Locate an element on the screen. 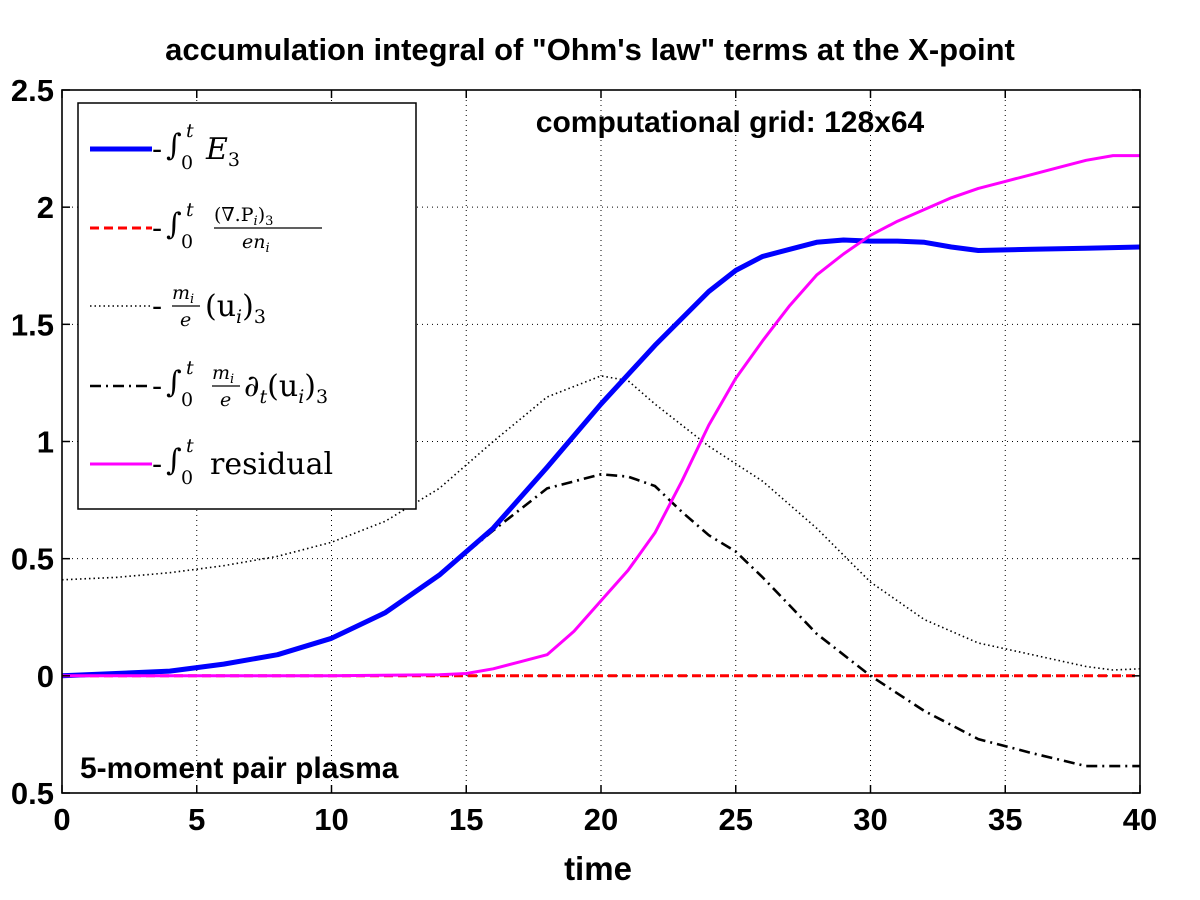 This screenshot has height=900, width=1200. x-tick-label: 20 is located at coordinates (601, 819).